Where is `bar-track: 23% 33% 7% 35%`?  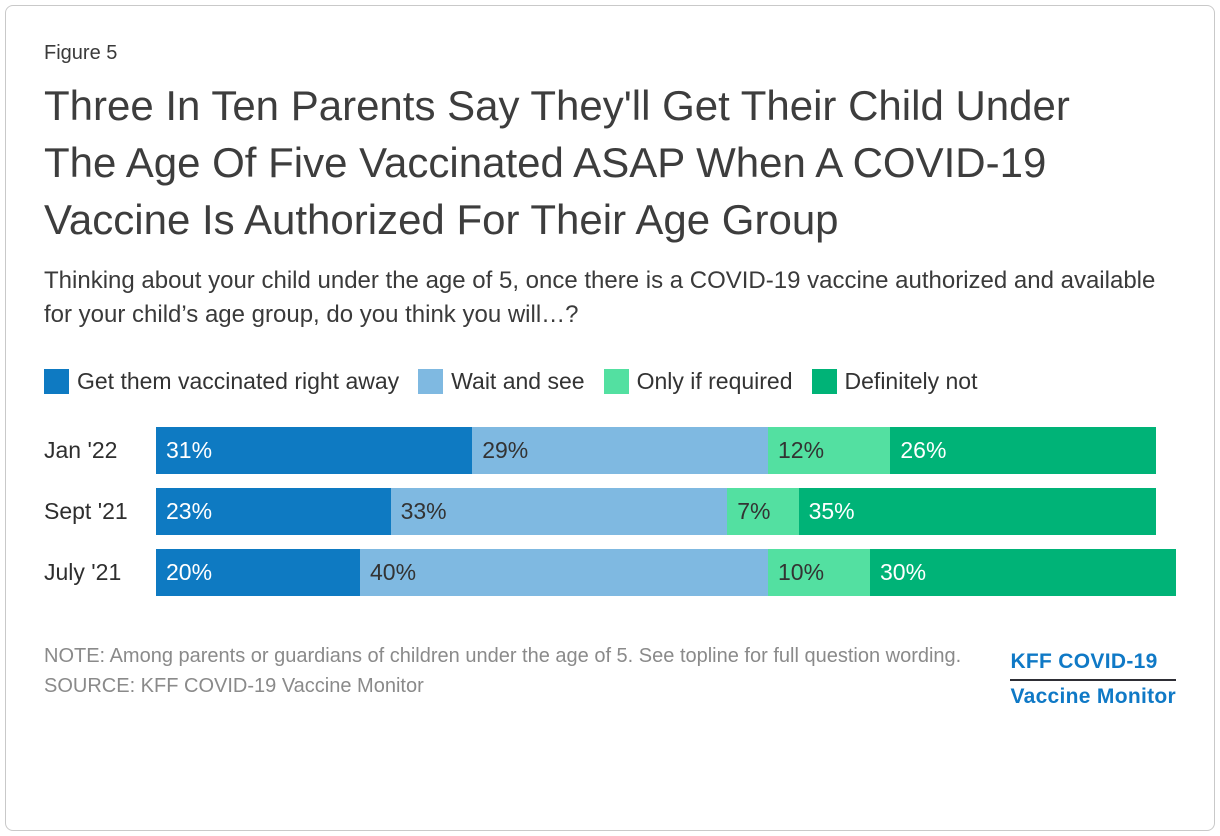
bar-track: 23% 33% 7% 35% is located at coordinates (666, 512).